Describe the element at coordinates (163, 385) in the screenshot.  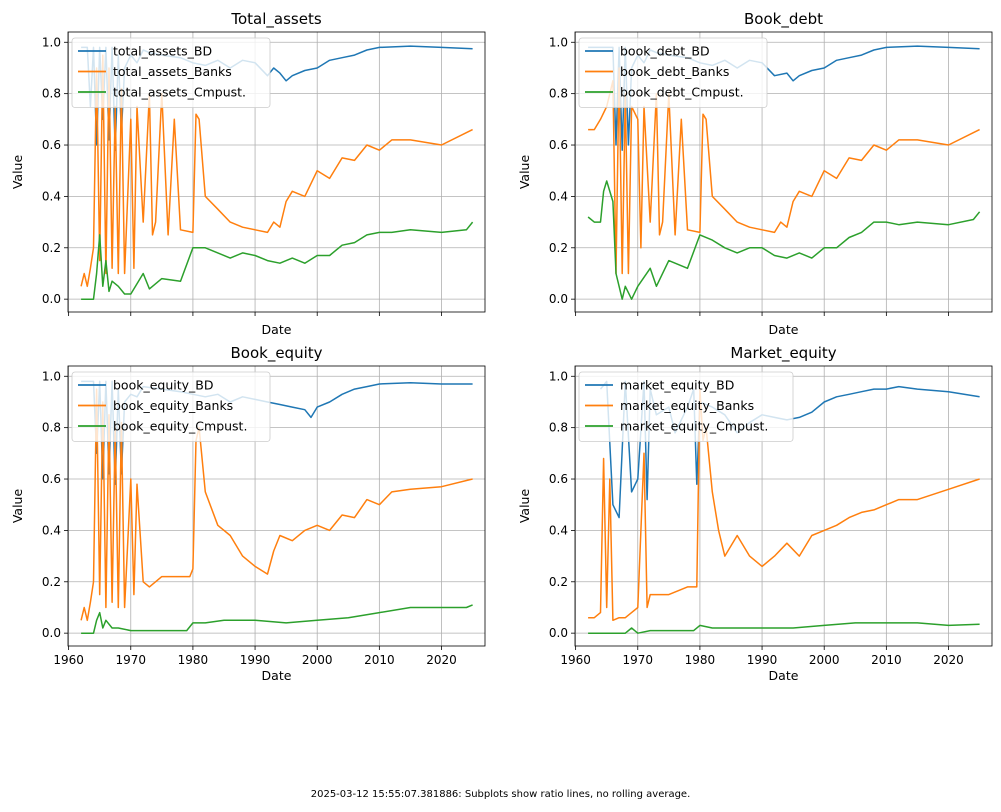
I see `legend-label-0: book_equity_BD` at that location.